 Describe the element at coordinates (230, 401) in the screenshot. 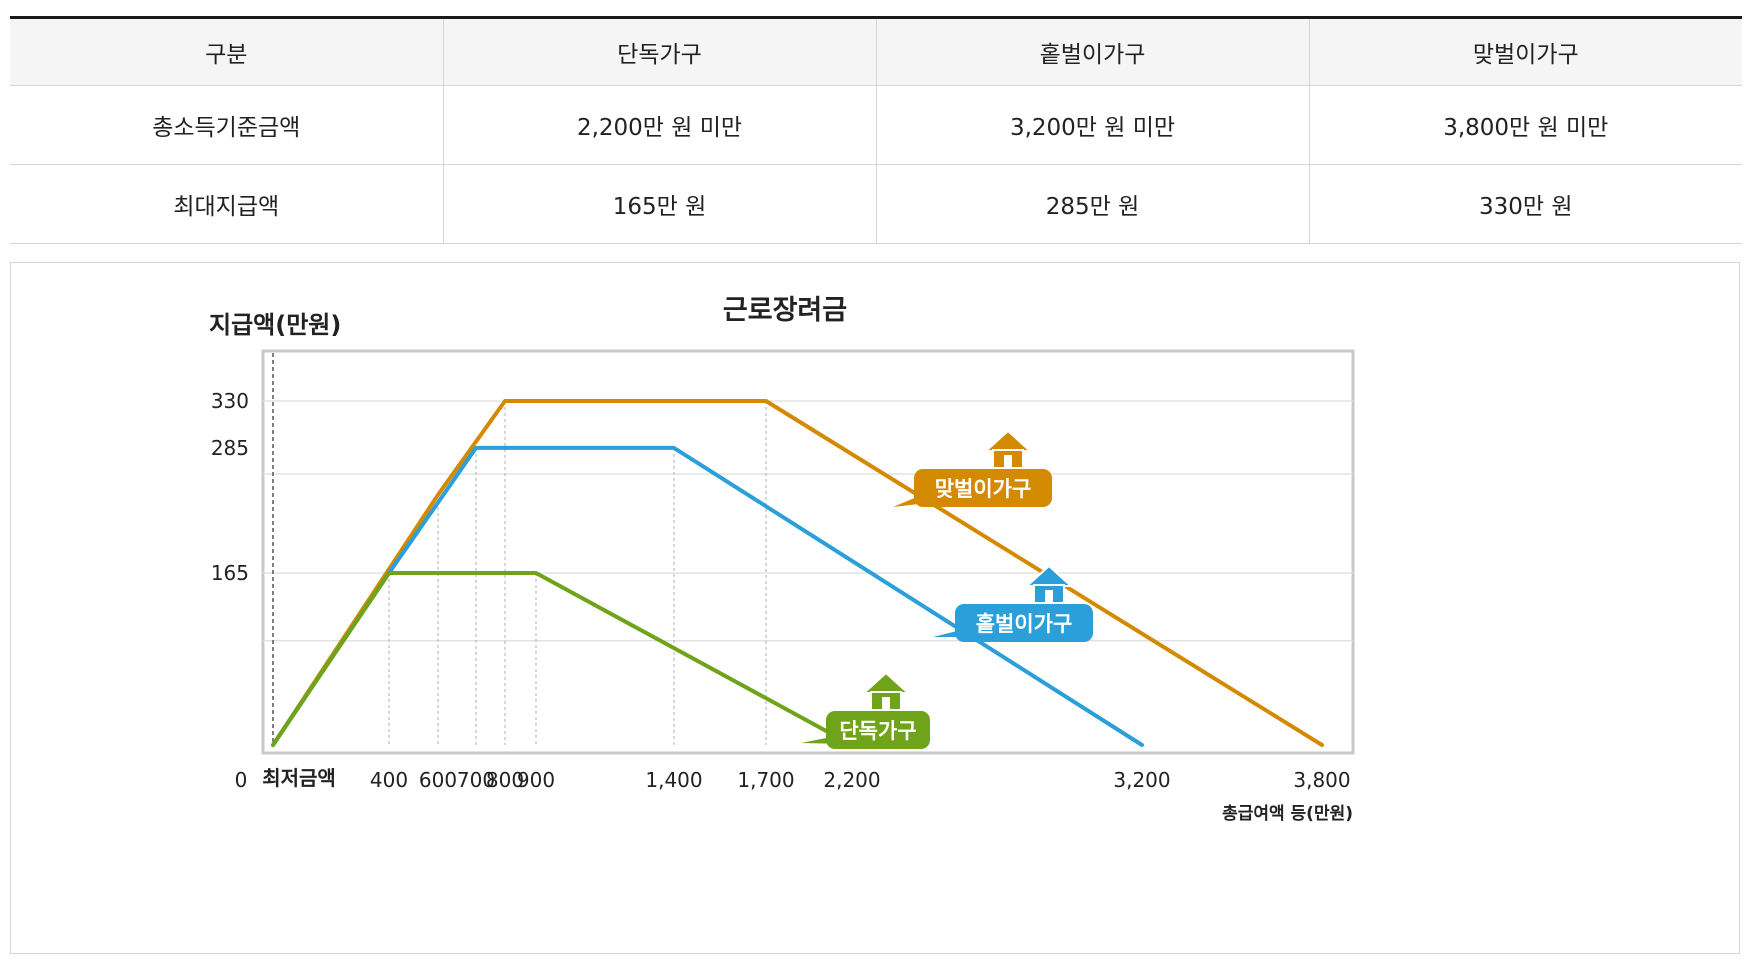

I see `y-tick-label: 330` at that location.